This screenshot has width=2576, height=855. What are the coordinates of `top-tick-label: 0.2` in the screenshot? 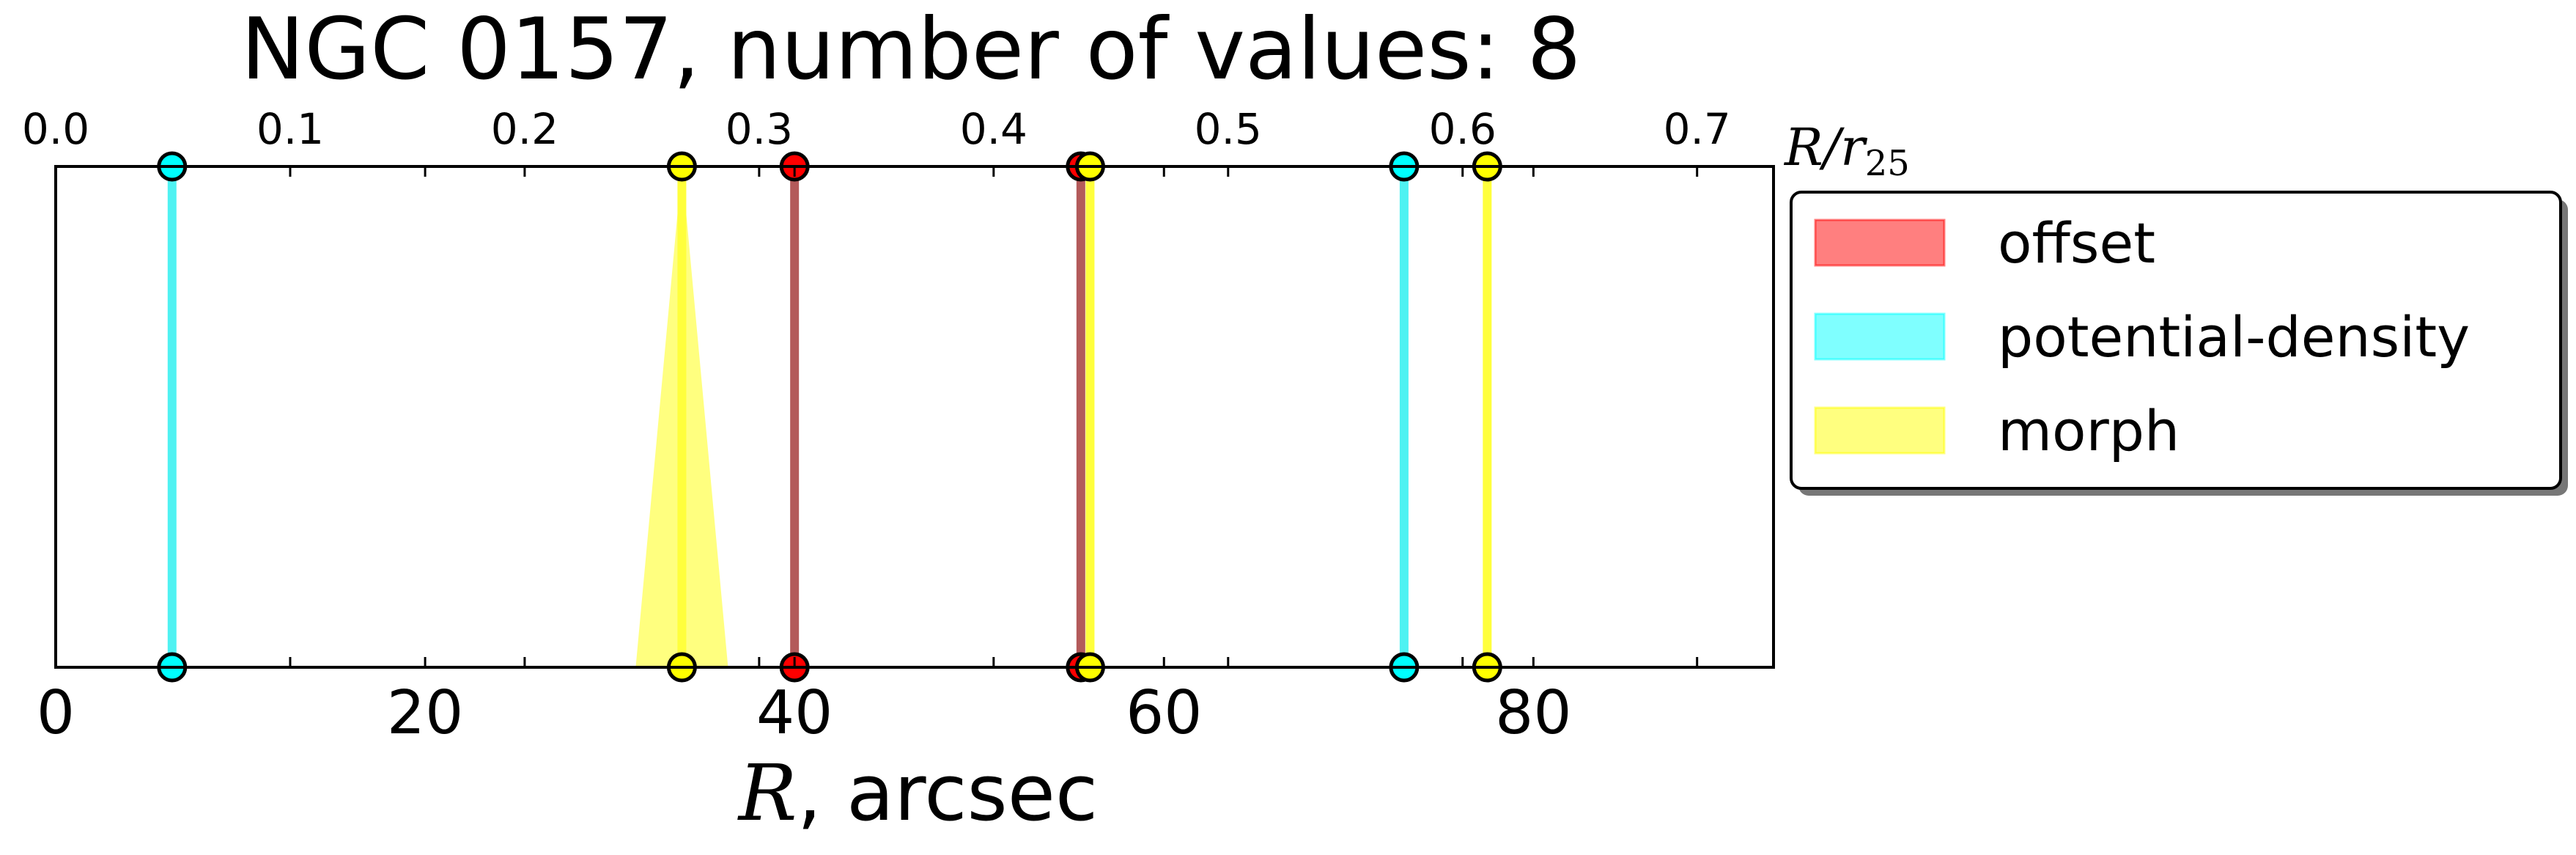 It's located at (524, 129).